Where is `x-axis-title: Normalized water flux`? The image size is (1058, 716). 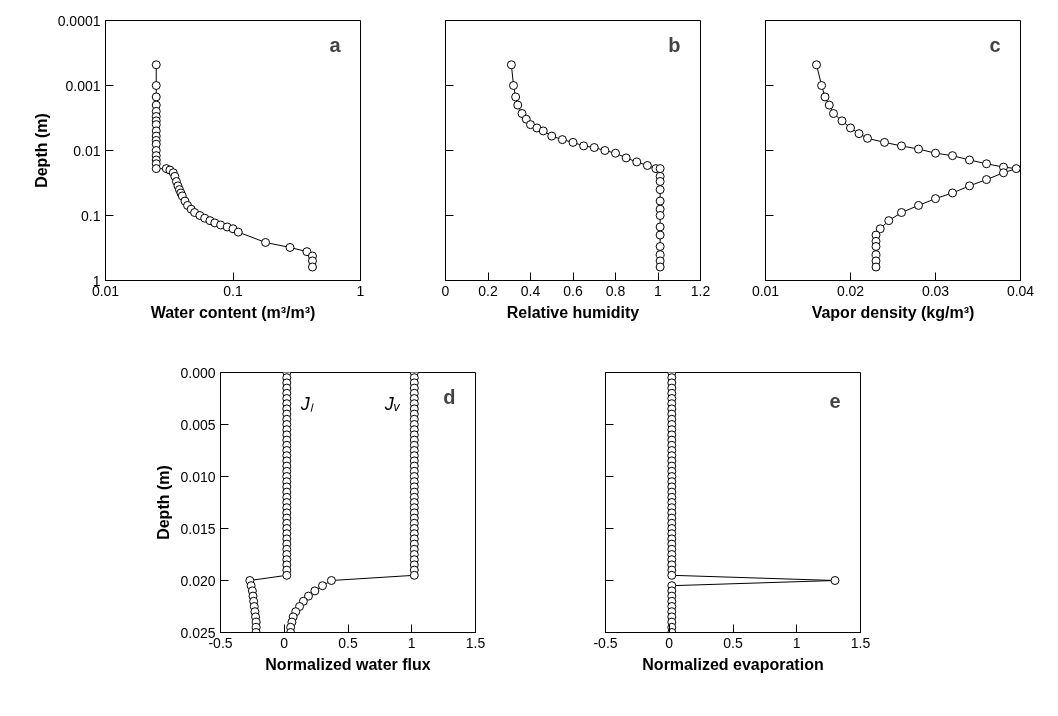 x-axis-title: Normalized water flux is located at coordinates (348, 664).